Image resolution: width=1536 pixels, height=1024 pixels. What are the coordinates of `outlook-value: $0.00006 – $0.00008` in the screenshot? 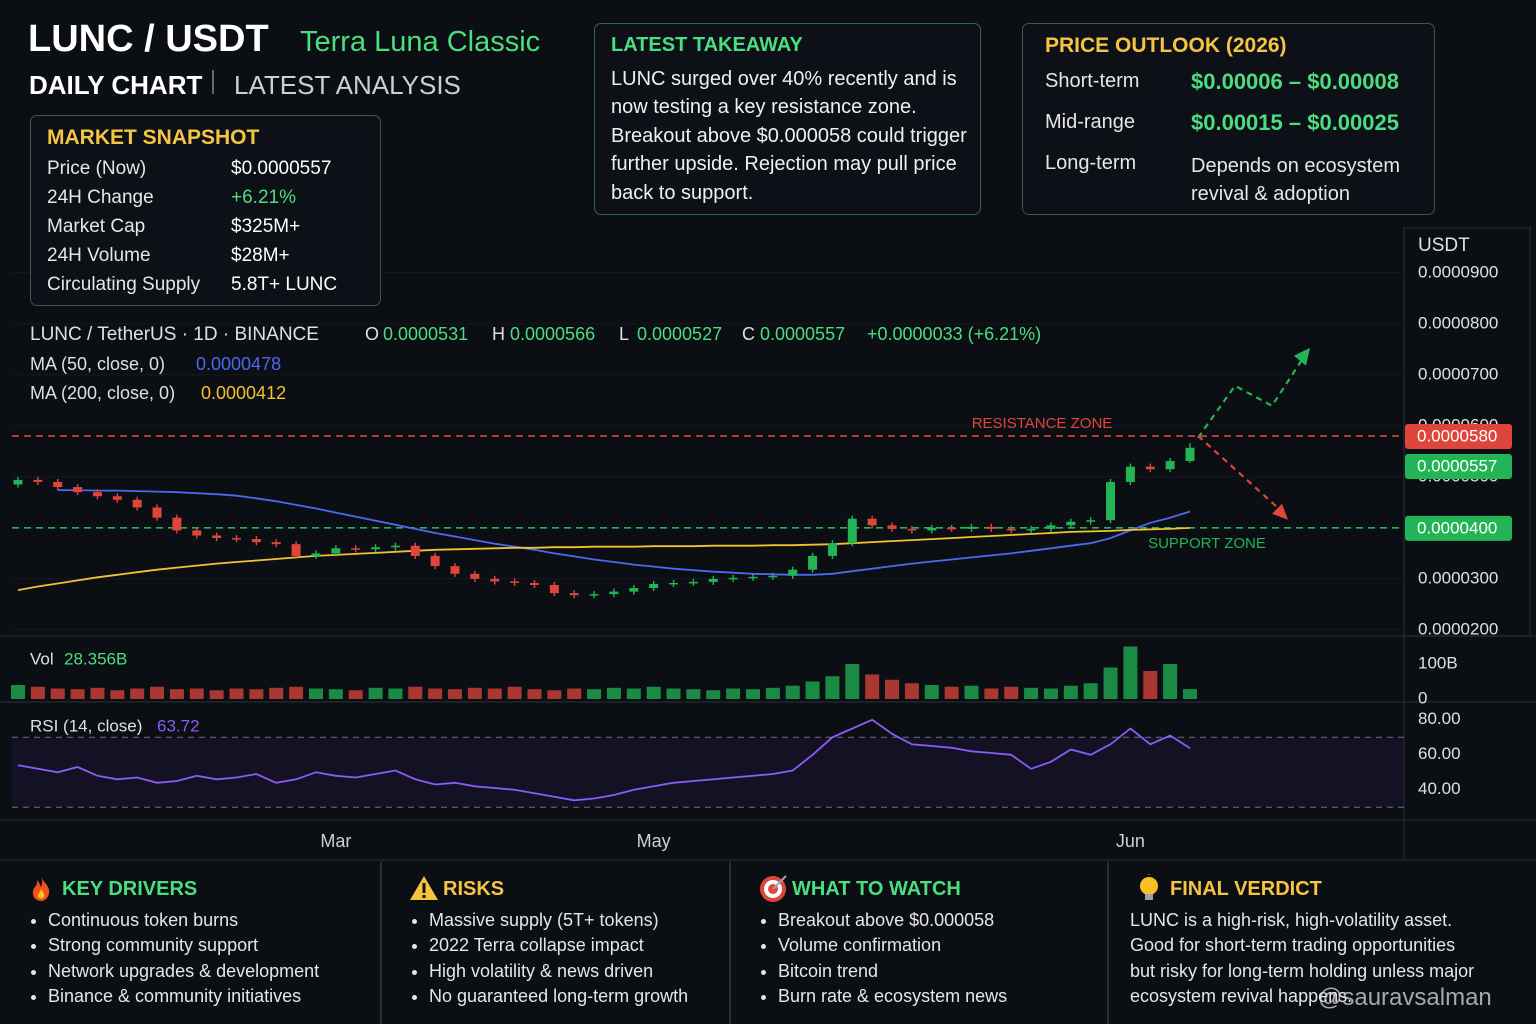 It's located at (1295, 81).